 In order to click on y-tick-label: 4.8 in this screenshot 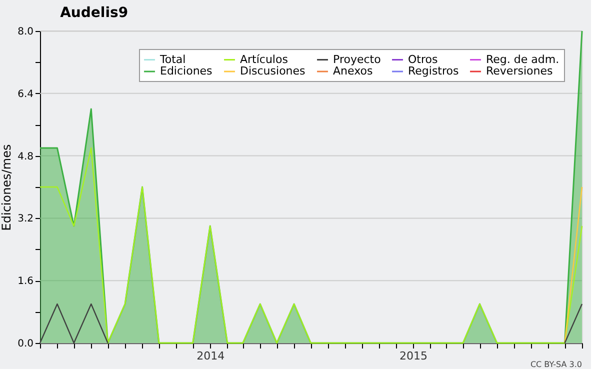, I will do `click(26, 156)`.